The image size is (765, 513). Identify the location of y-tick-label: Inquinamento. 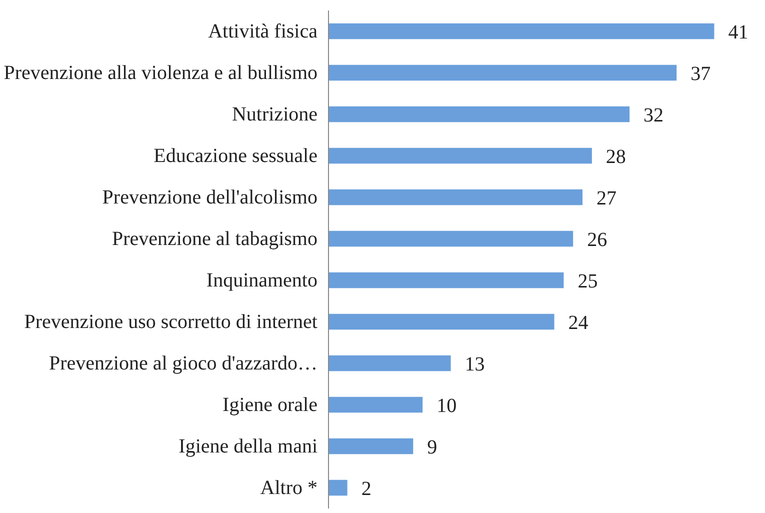
(262, 280).